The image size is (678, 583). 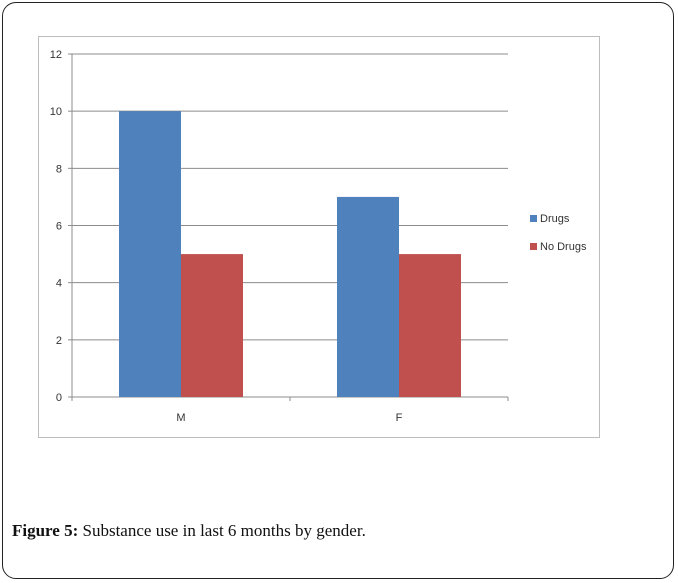 What do you see at coordinates (430, 325) in the screenshot?
I see `bar-no-drugs-f` at bounding box center [430, 325].